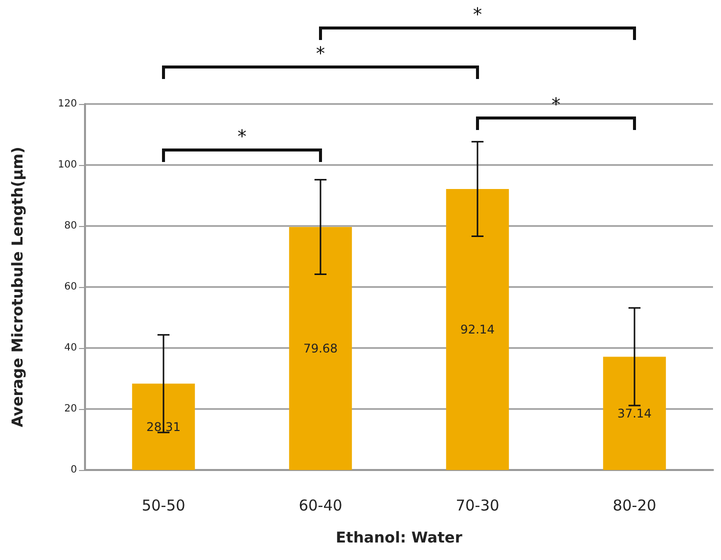 This screenshot has width=721, height=560. I want to click on data-label: 79.68, so click(320, 348).